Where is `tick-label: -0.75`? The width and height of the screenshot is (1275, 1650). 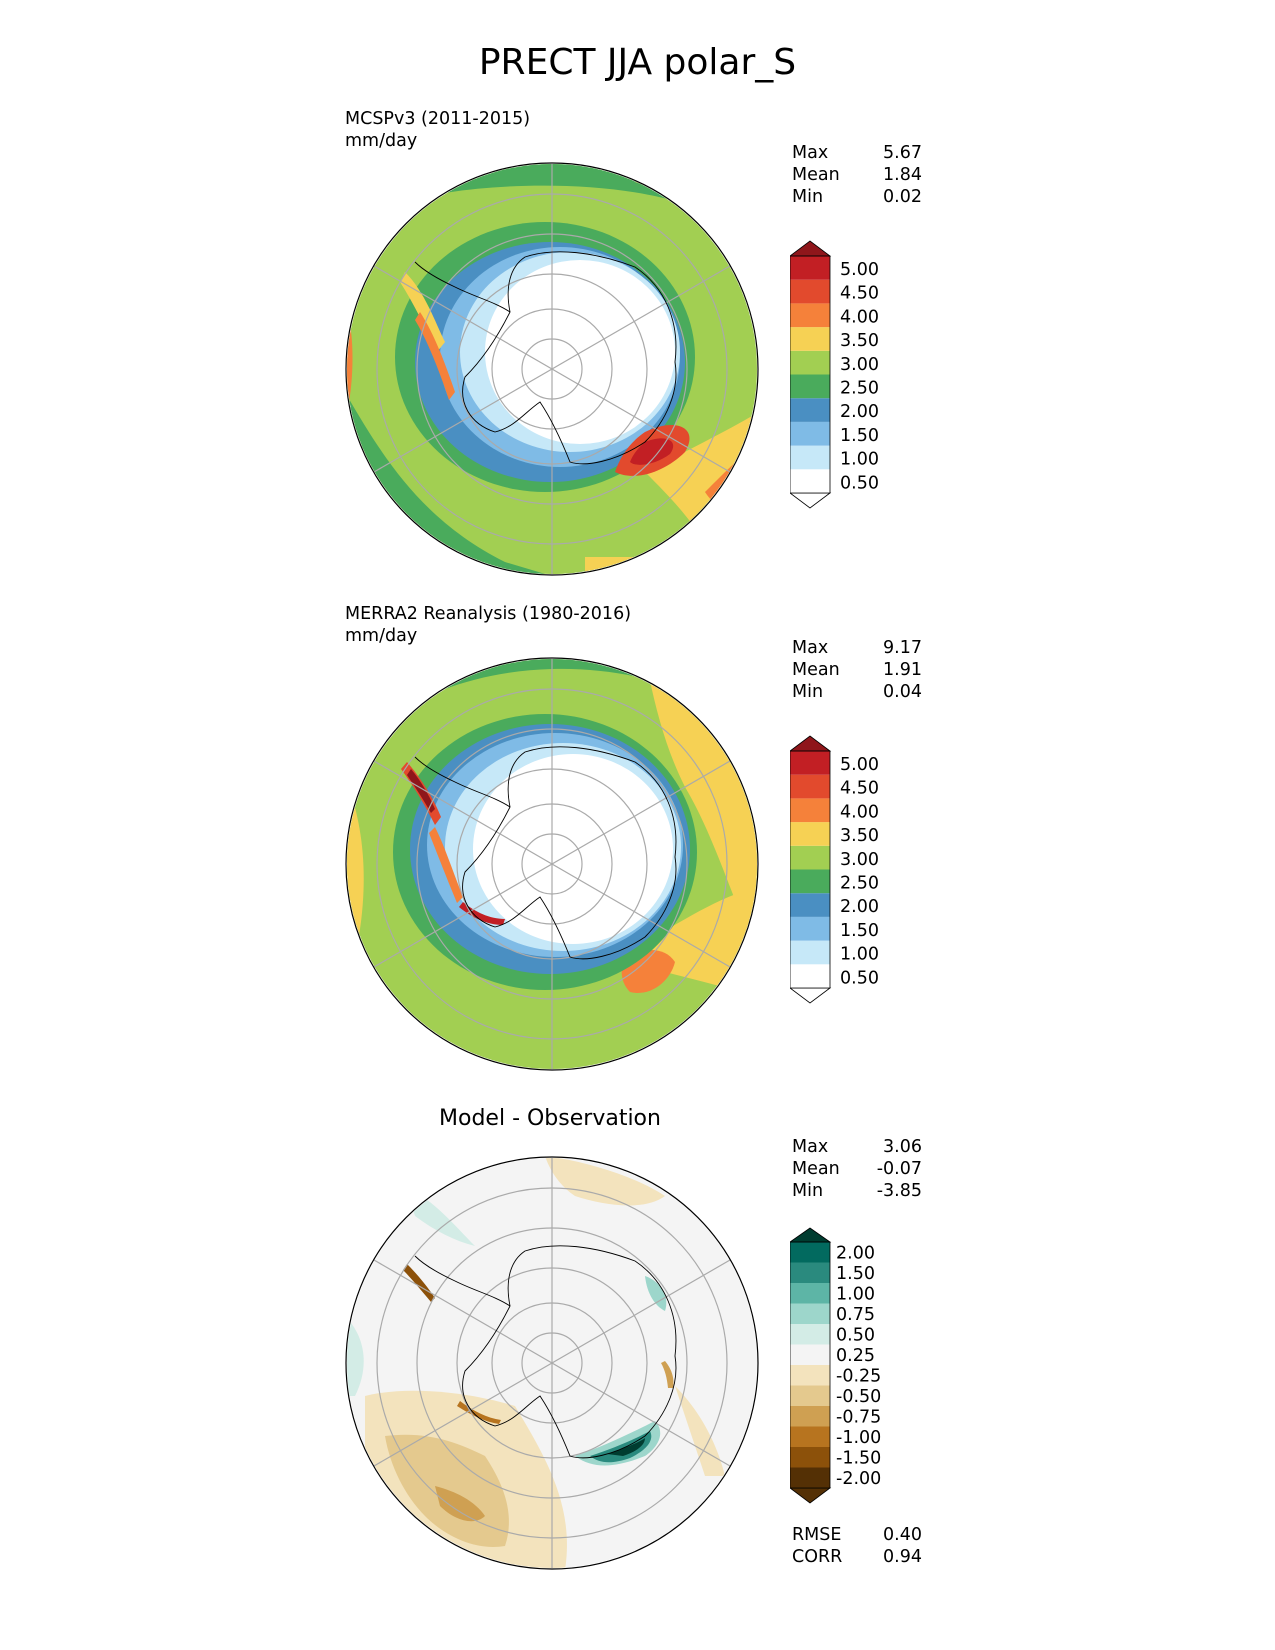
tick-label: -0.75 is located at coordinates (858, 1418).